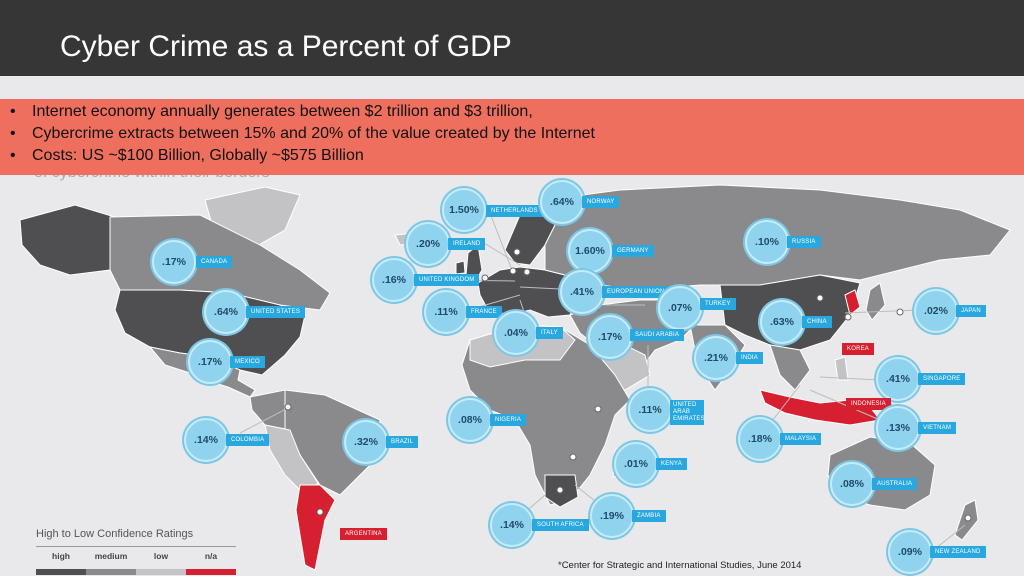  I want to click on country-pct-bubble: .32%, so click(366, 442).